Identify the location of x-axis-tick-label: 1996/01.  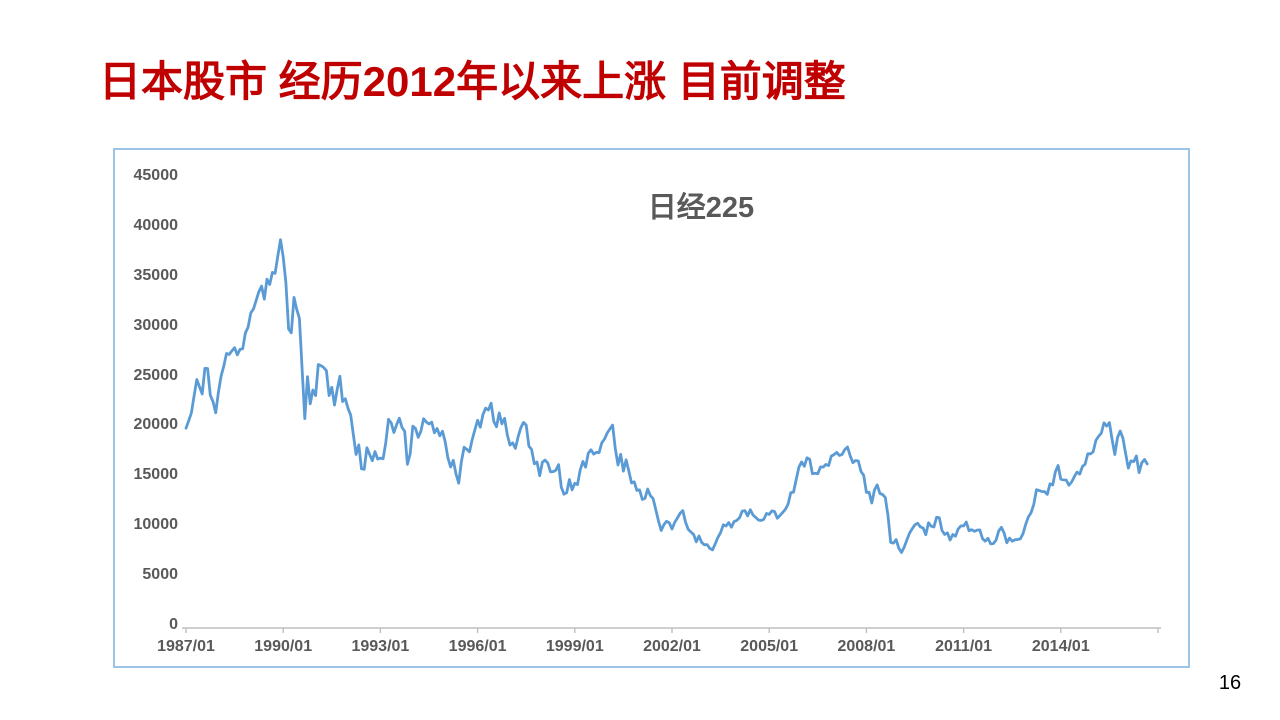
(477, 646).